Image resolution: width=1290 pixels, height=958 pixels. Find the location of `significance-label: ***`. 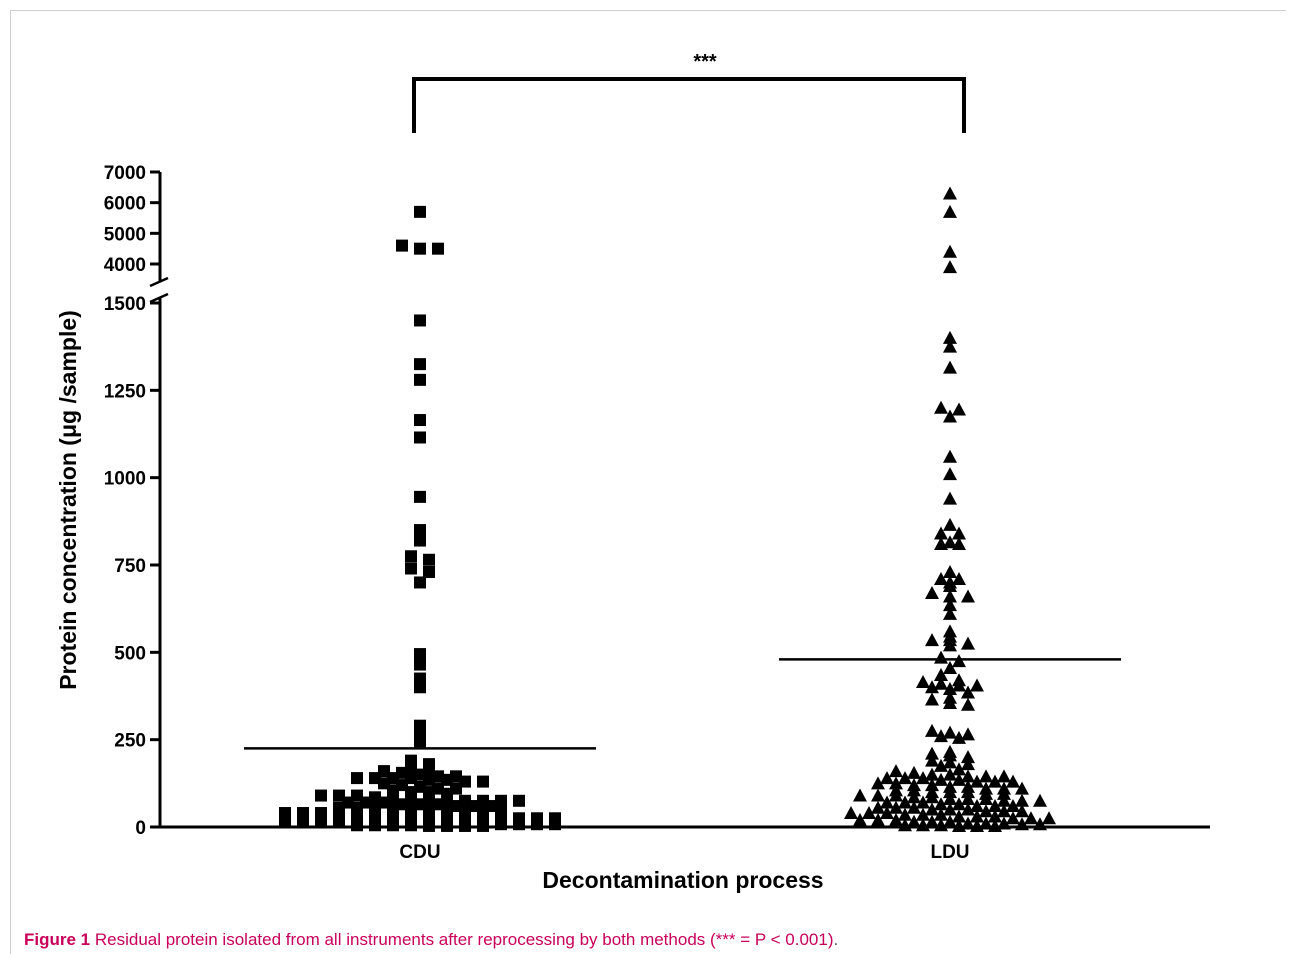

significance-label: *** is located at coordinates (705, 62).